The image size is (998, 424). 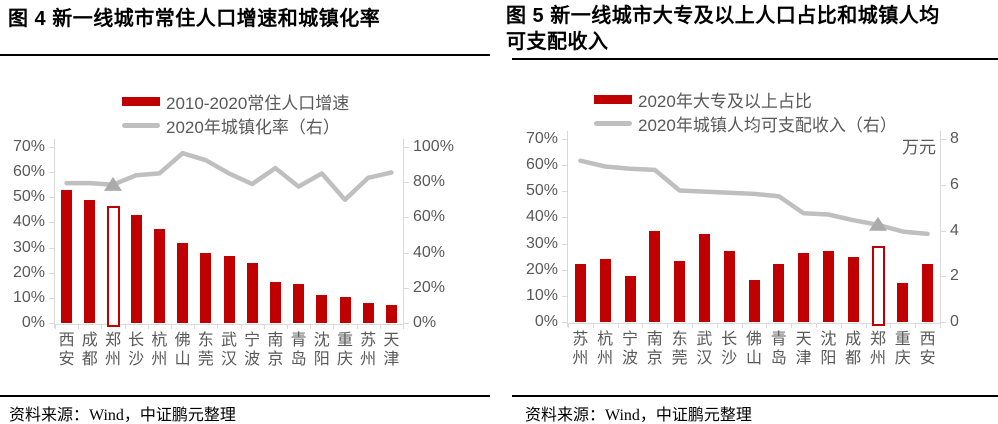 I want to click on y-axis-tick-label: 4, so click(x=954, y=230).